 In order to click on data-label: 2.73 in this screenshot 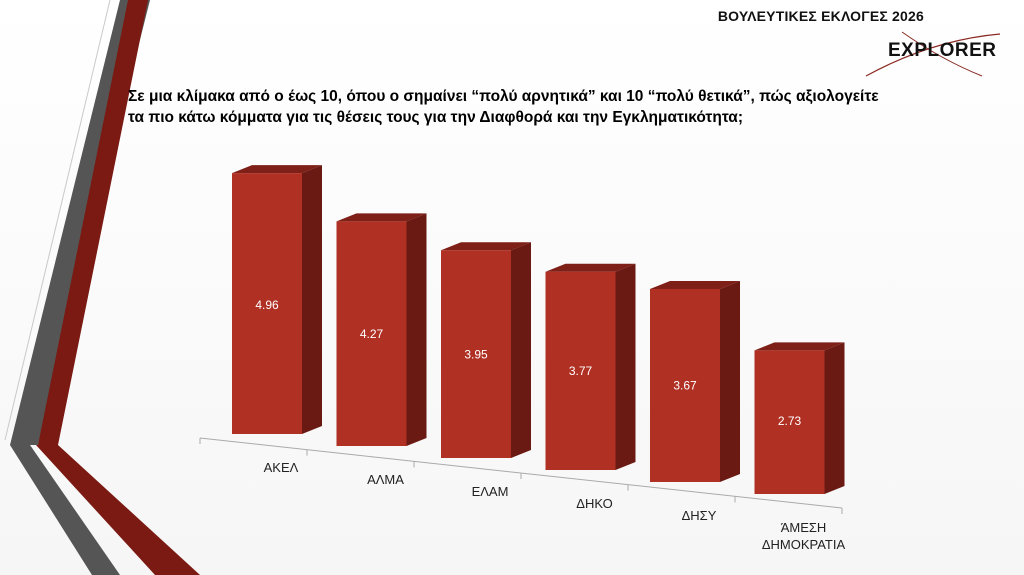, I will do `click(790, 421)`.